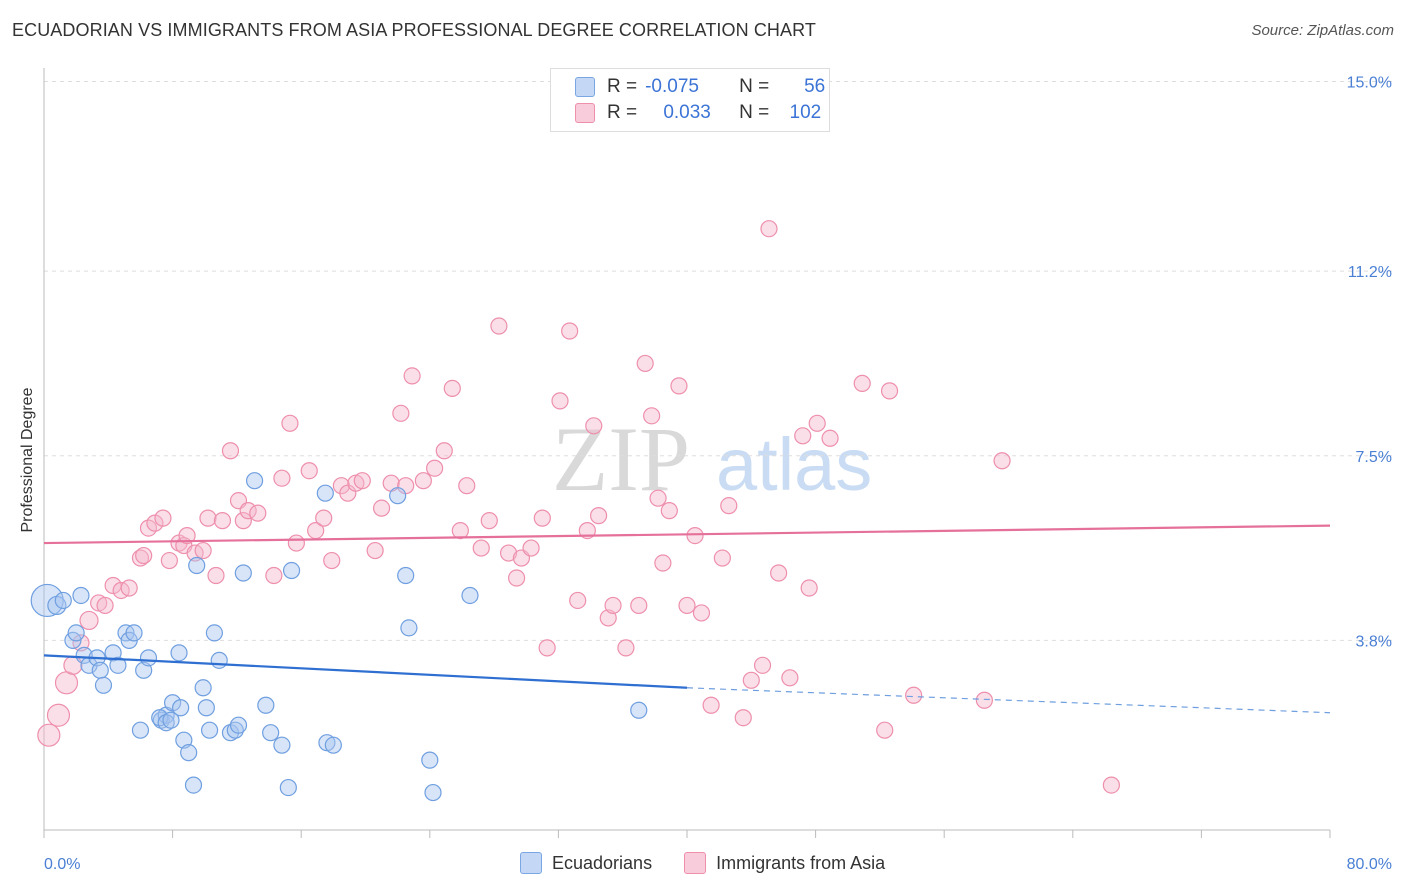 This screenshot has width=1406, height=892. I want to click on legend-row-ecuadorians: R = -0.075 N = 56, so click(700, 87).